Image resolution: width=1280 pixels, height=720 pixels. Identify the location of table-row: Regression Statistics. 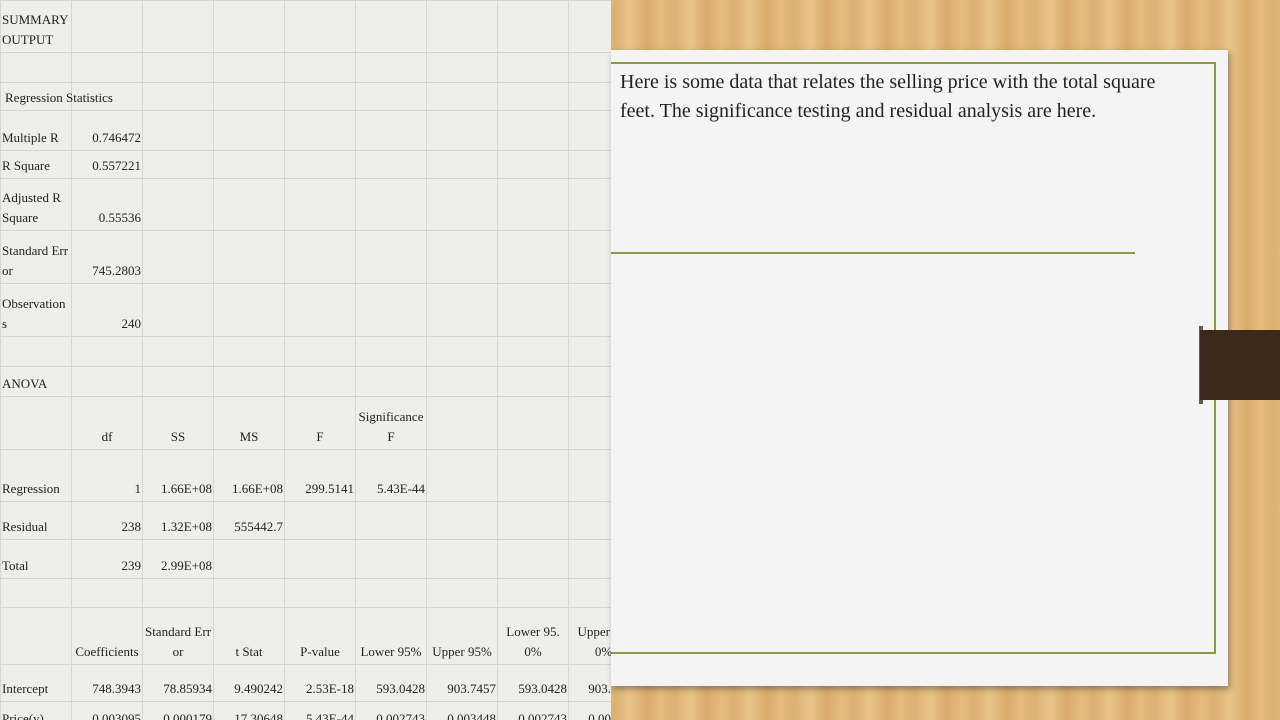
(305, 96).